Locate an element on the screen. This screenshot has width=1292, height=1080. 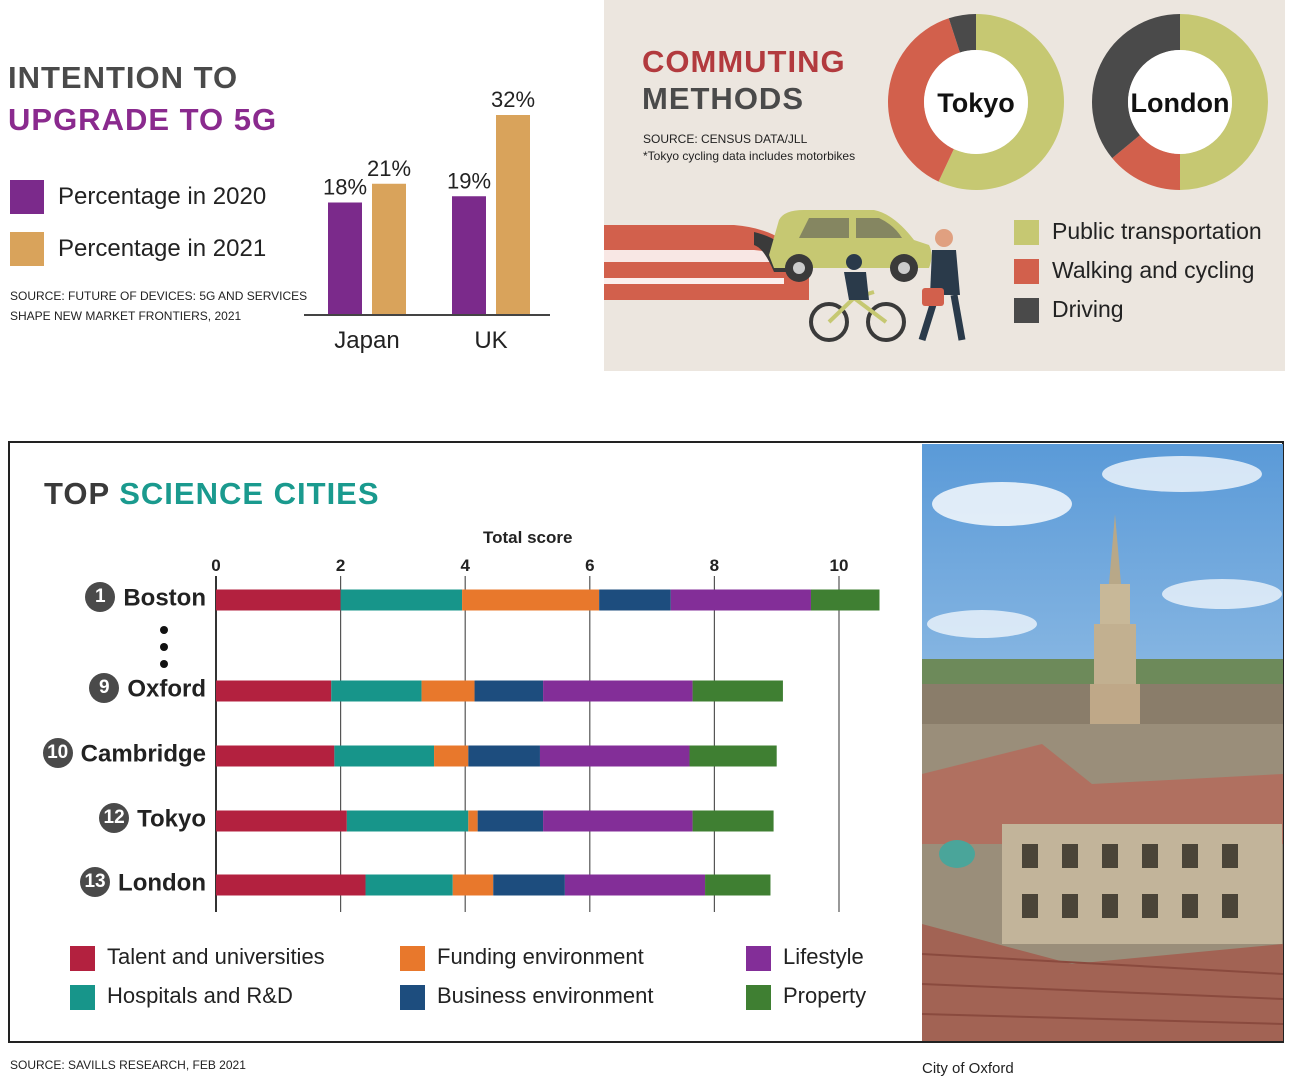
city-label-cambridge: 10 Cambridge is located at coordinates (124, 754).